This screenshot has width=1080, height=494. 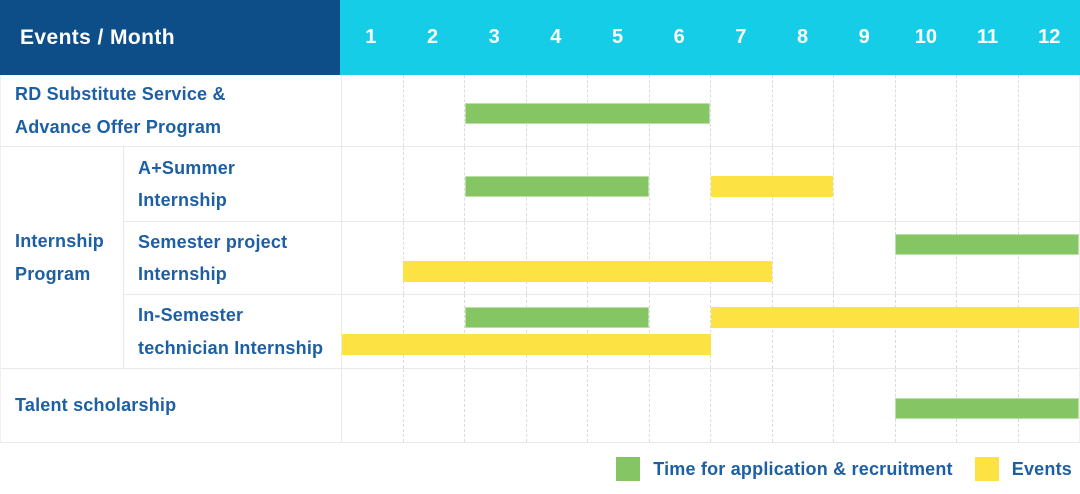 I want to click on month-header: 1 2 3 4 5 6 7 8 9 10 11 12, so click(x=710, y=37).